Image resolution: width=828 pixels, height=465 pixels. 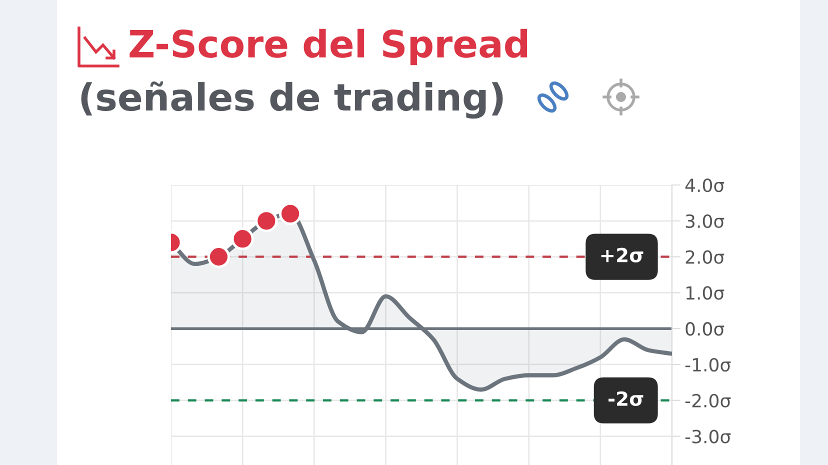 What do you see at coordinates (705, 257) in the screenshot?
I see `y-tick-label: 2.0σ` at bounding box center [705, 257].